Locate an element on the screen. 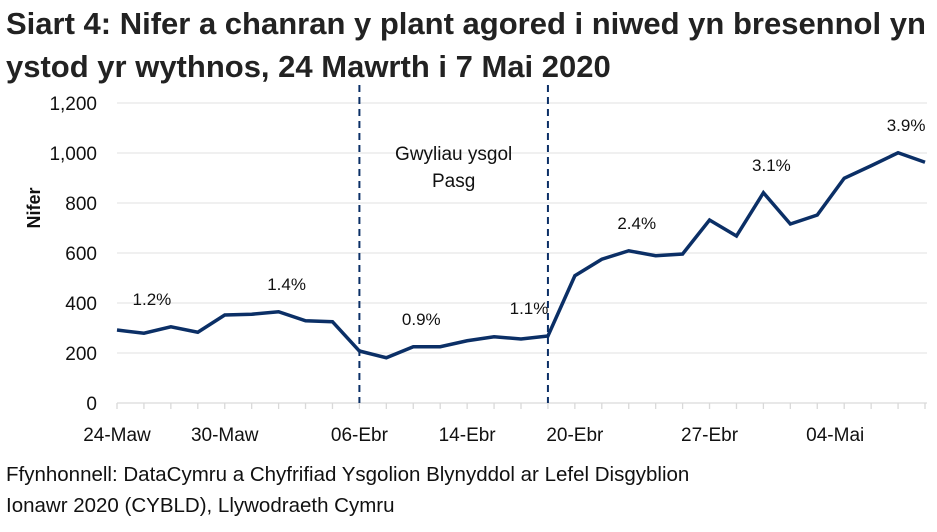 The height and width of the screenshot is (532, 937). data-label: 3.9% is located at coordinates (906, 125).